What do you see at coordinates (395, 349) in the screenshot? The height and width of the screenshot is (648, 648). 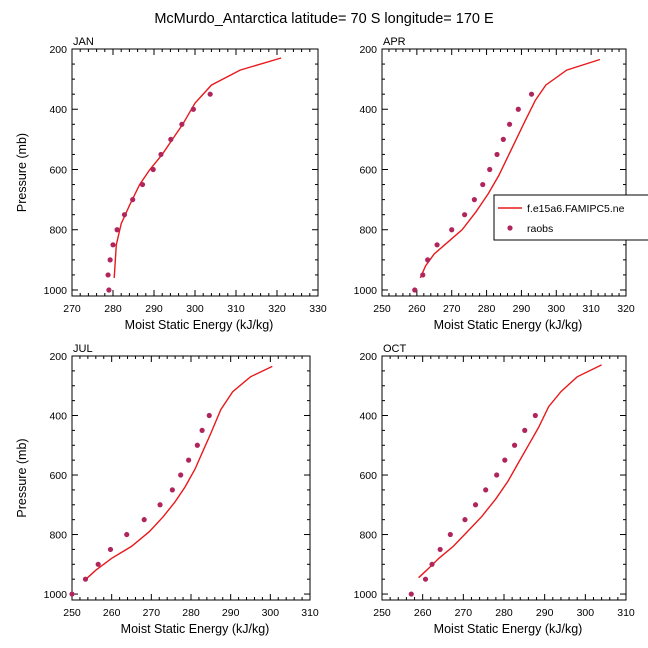 I see `panel-label: OCT` at bounding box center [395, 349].